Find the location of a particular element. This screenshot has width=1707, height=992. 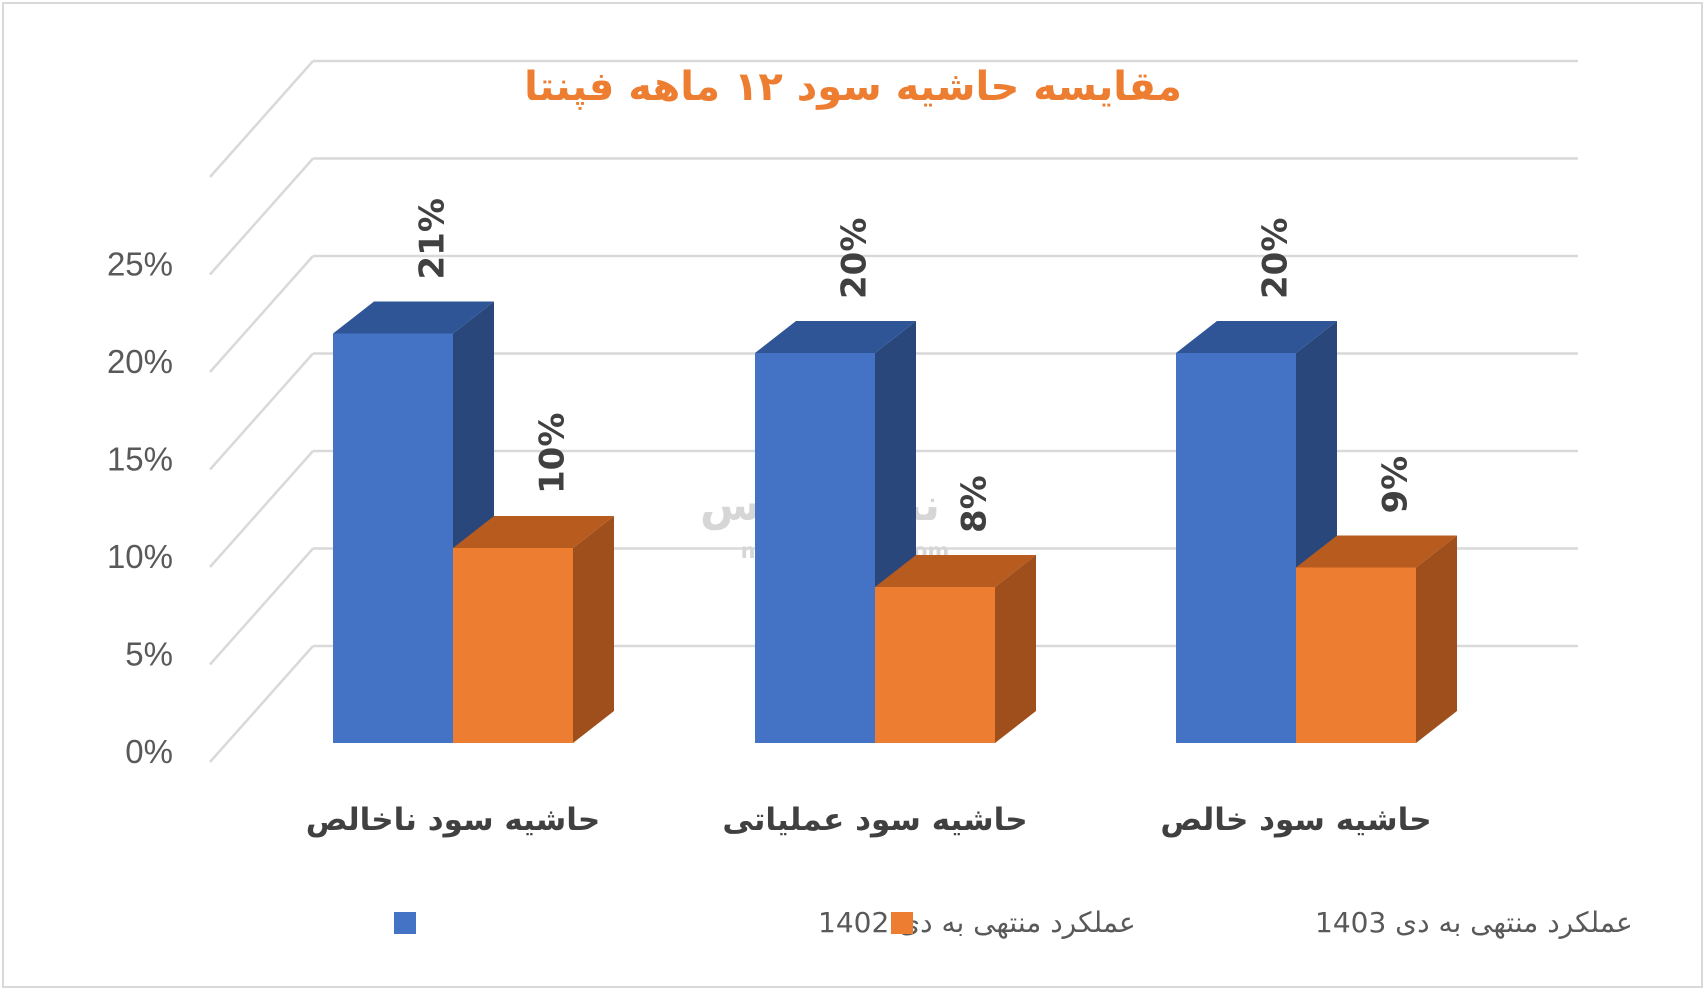

category-label: حاشیه سود عملیاتی is located at coordinates (874, 820).